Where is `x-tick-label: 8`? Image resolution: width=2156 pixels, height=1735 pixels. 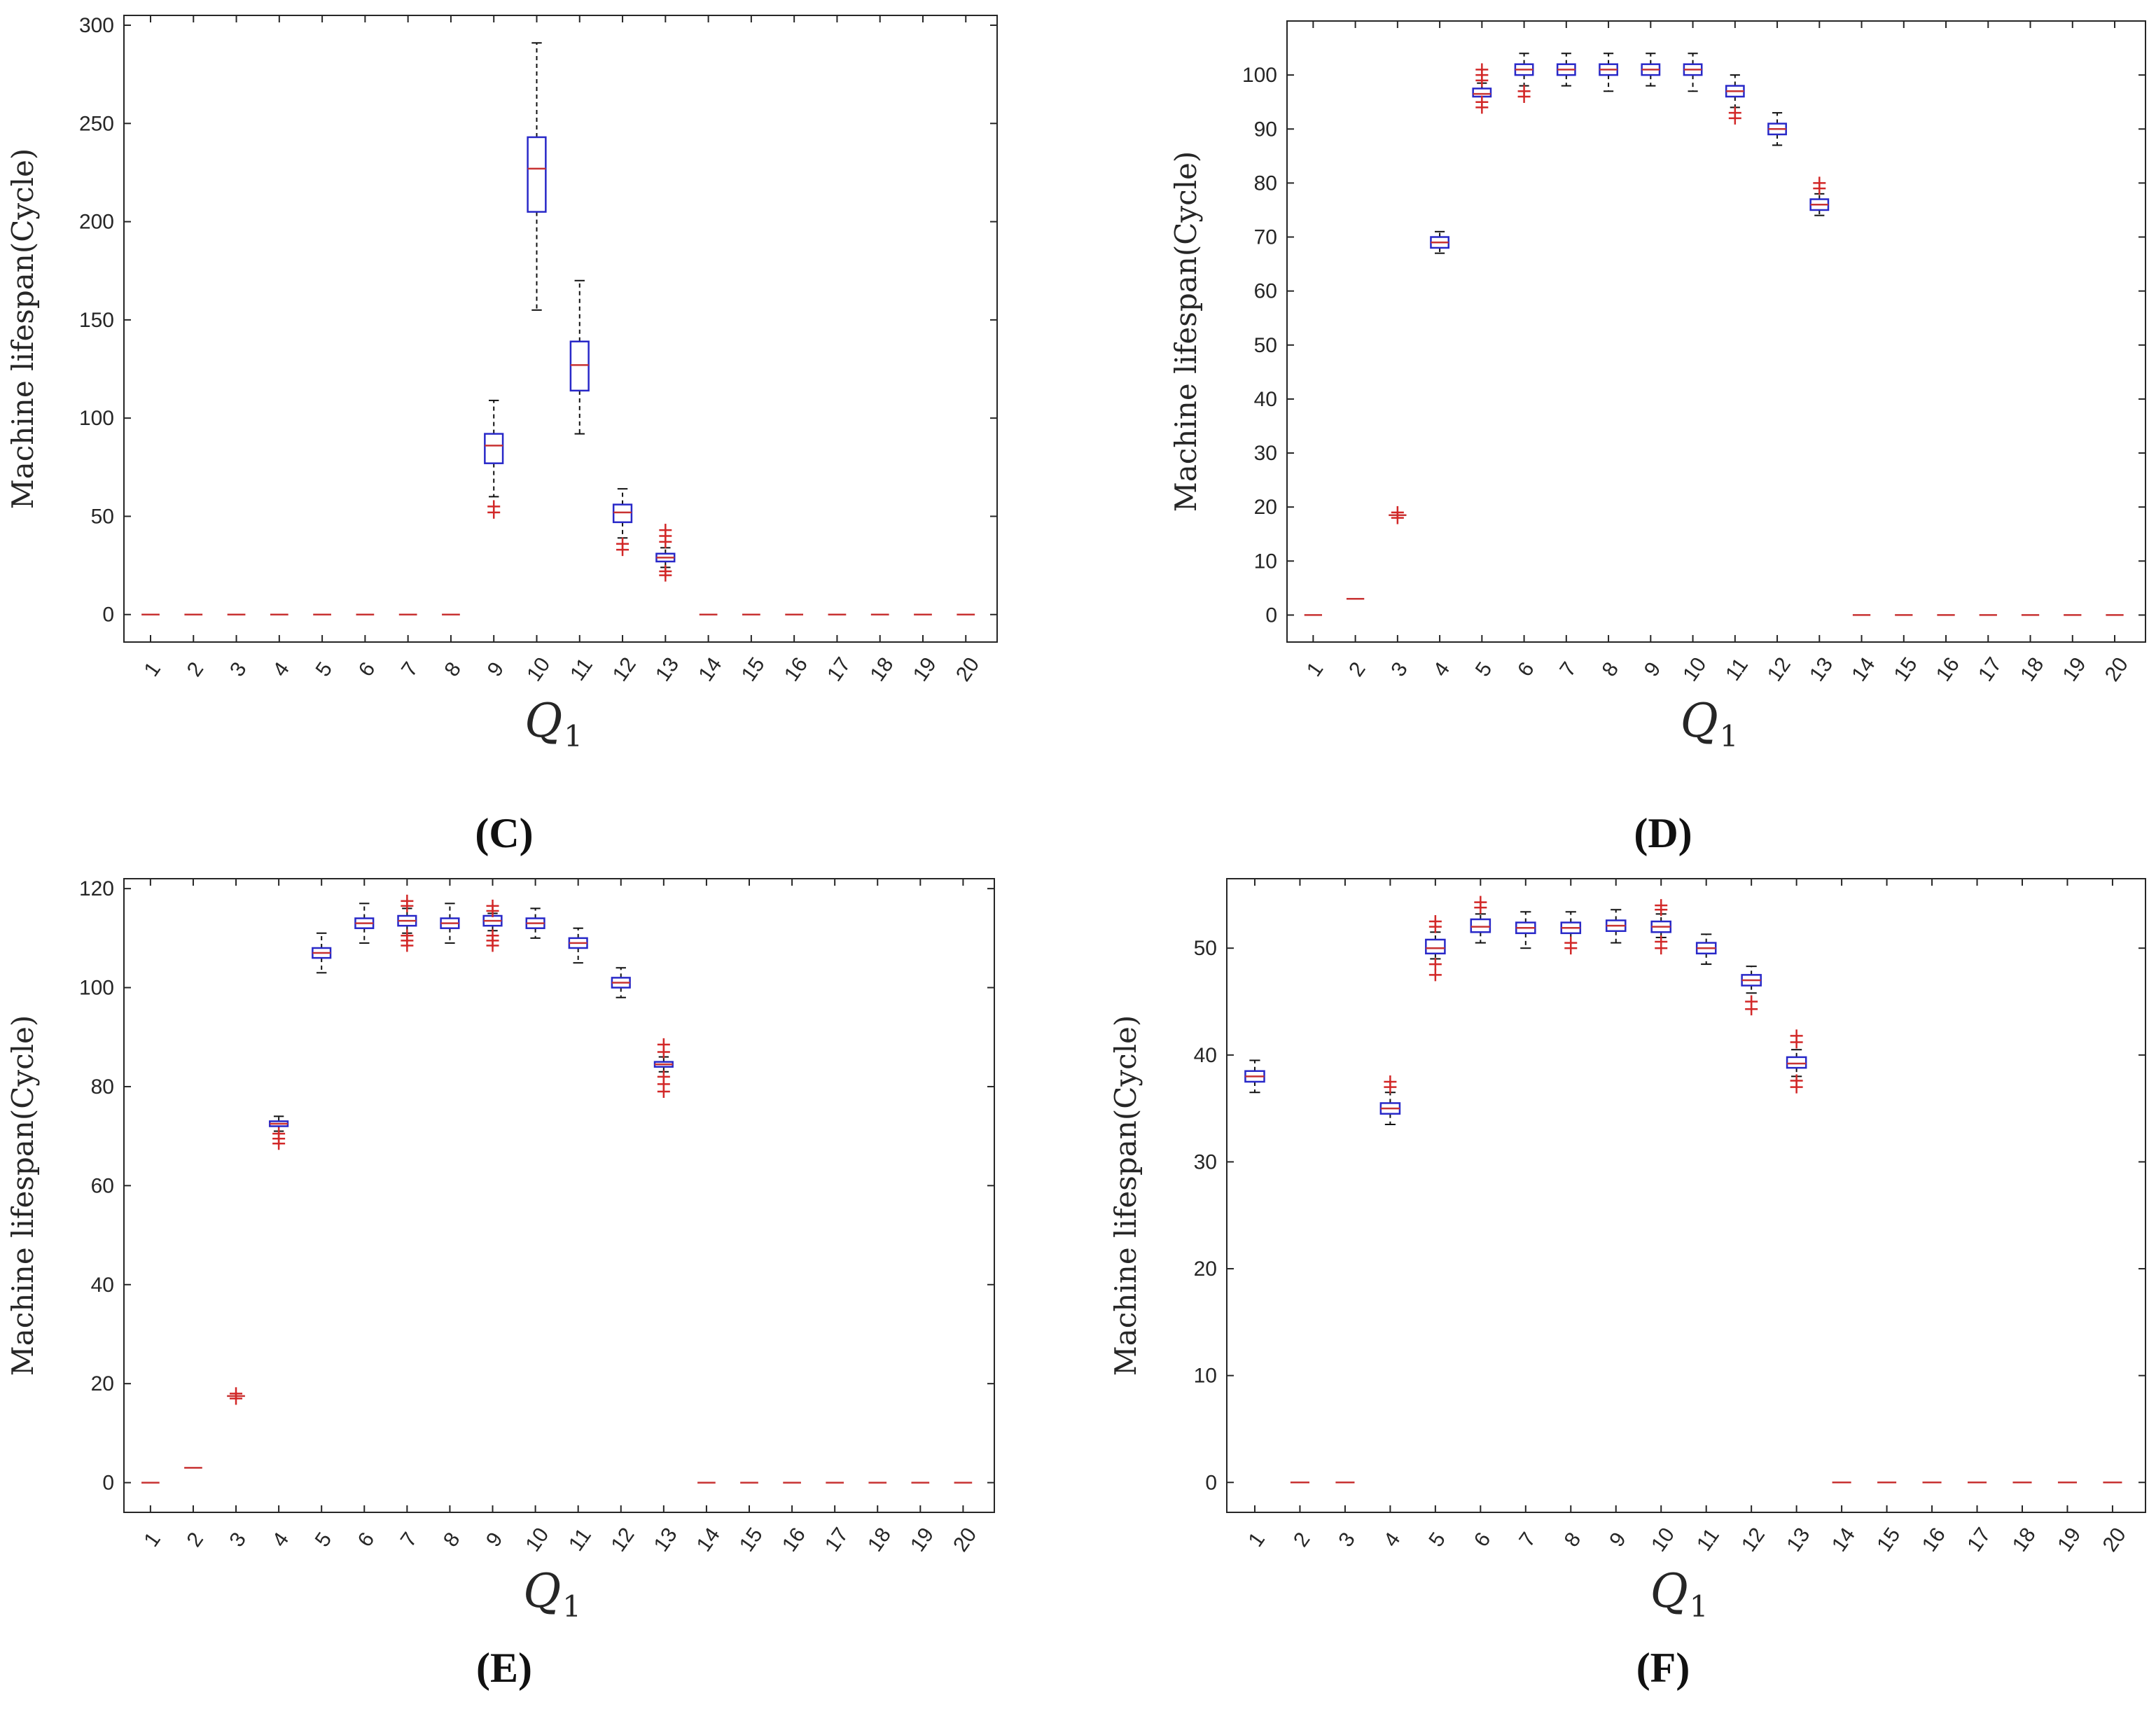
x-tick-label: 8 is located at coordinates (1573, 1540).